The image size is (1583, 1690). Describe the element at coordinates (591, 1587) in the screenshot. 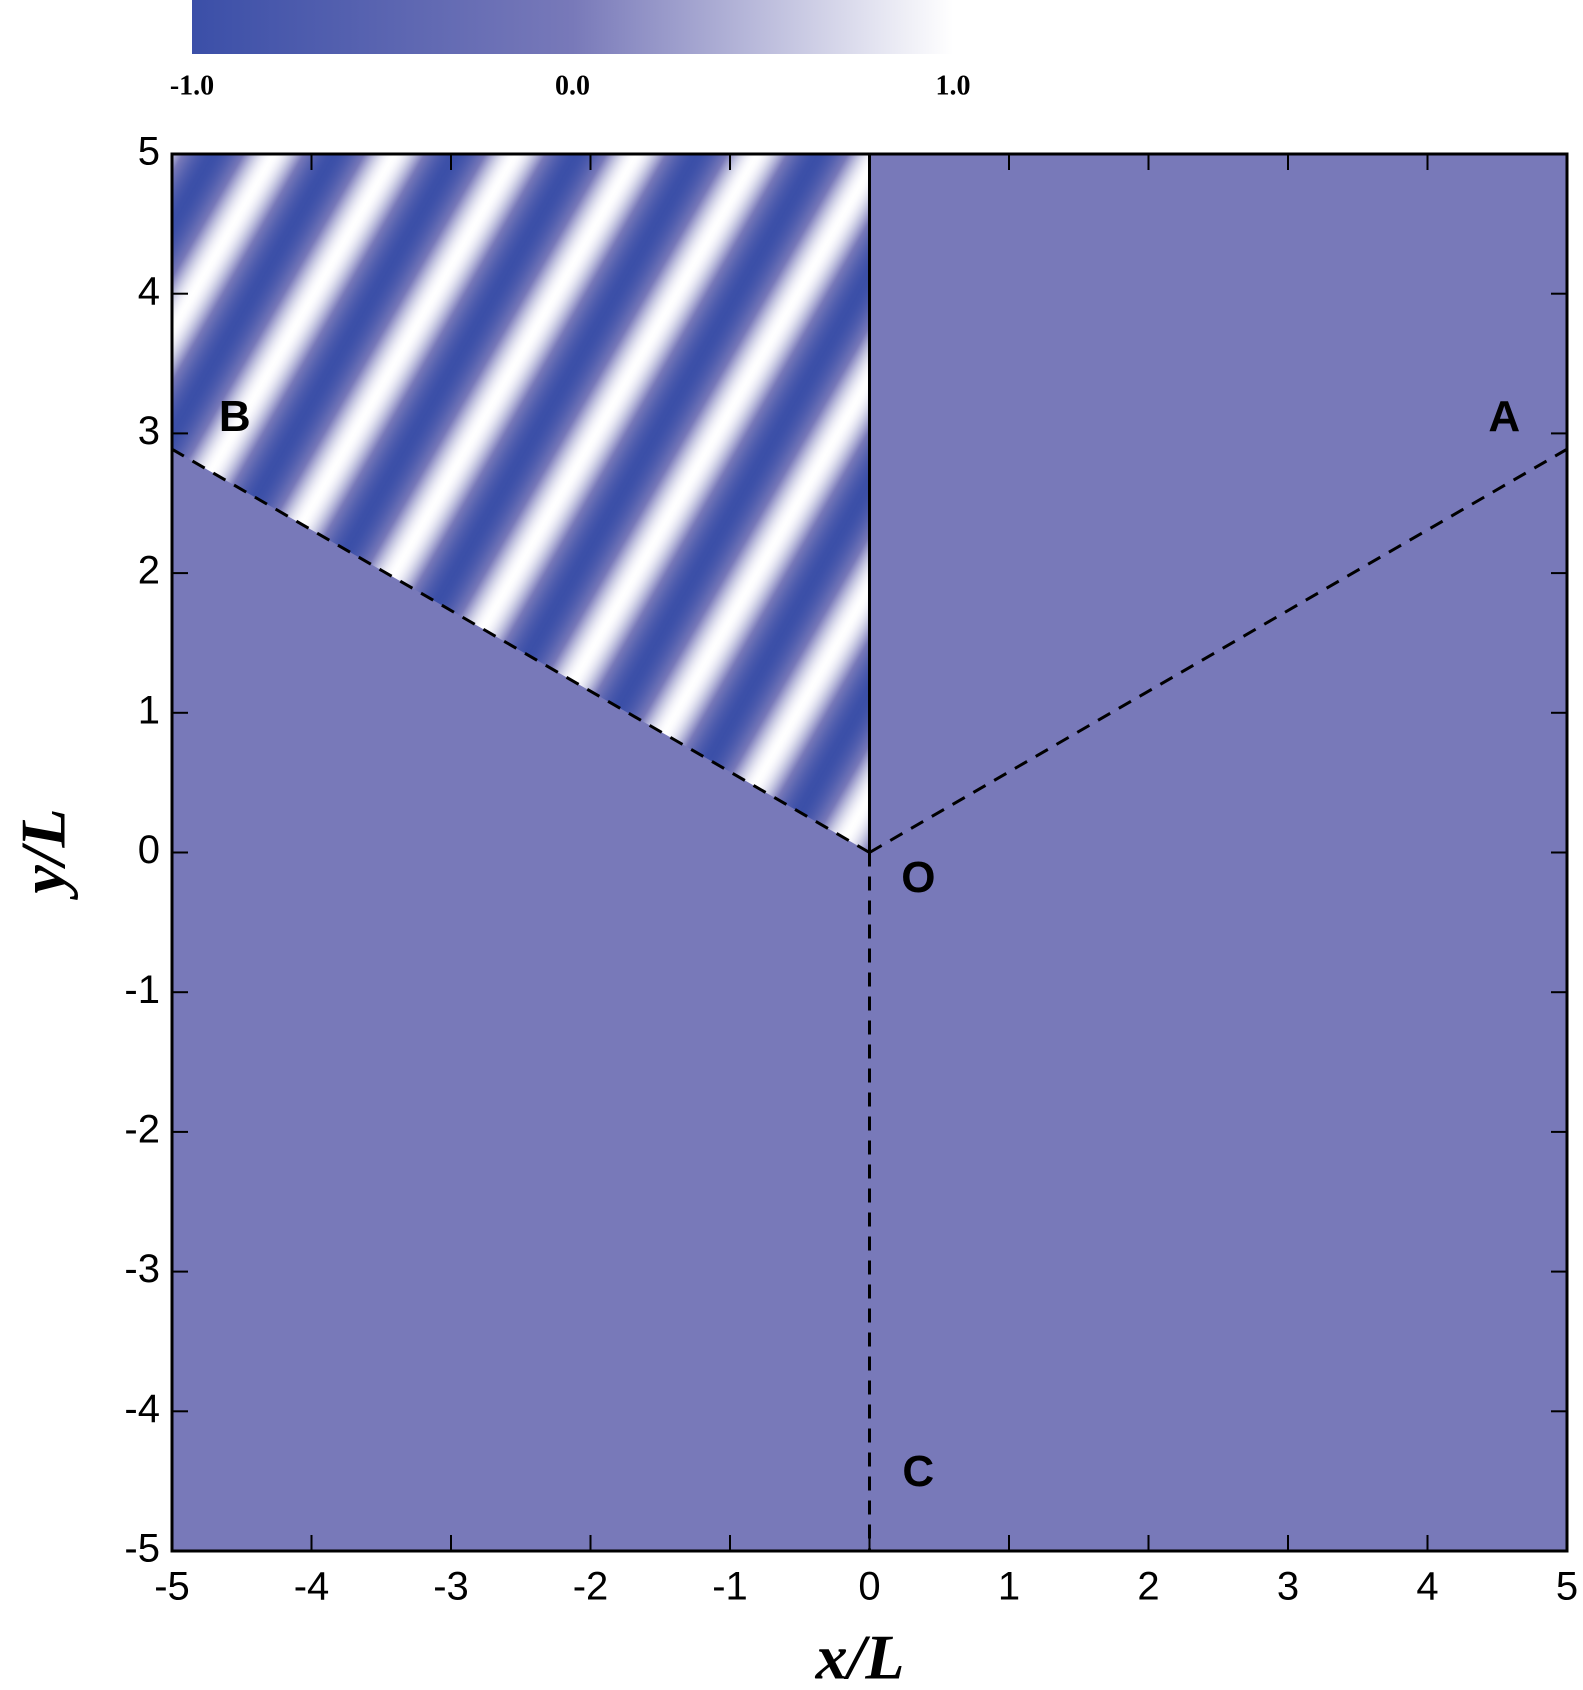

I see `x-tick-label: -2` at that location.